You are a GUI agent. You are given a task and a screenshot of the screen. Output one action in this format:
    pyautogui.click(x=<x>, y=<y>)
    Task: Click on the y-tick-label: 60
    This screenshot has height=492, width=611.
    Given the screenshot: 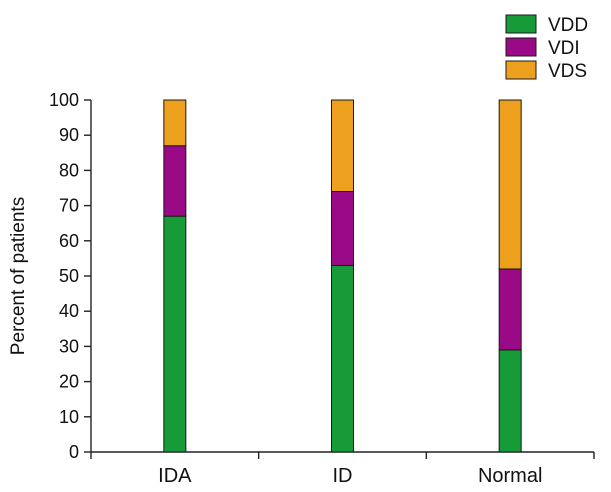 What is the action you would take?
    pyautogui.click(x=69, y=241)
    